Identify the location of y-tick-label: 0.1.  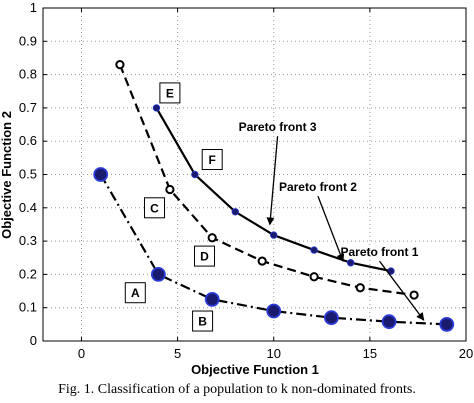
(28, 307).